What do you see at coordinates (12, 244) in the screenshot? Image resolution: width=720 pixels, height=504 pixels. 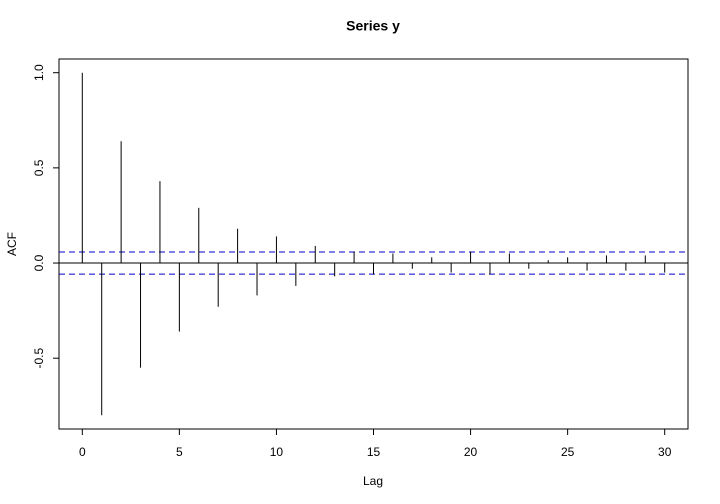 I see `y-axis-label: ACF` at bounding box center [12, 244].